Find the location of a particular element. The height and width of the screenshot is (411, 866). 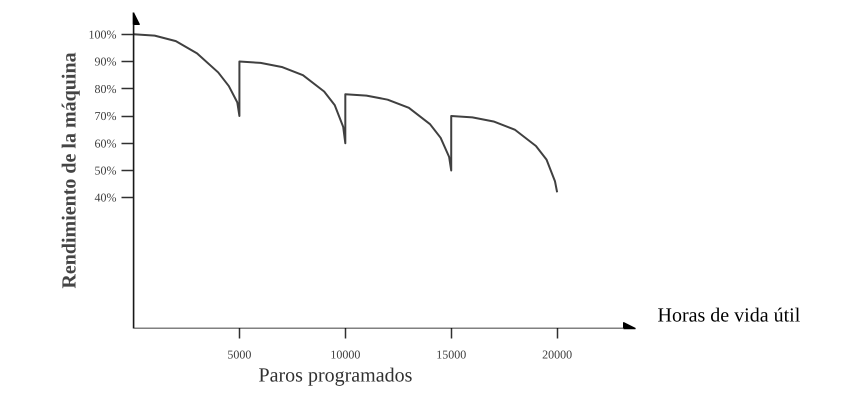

y-tick-label: 40% is located at coordinates (105, 197).